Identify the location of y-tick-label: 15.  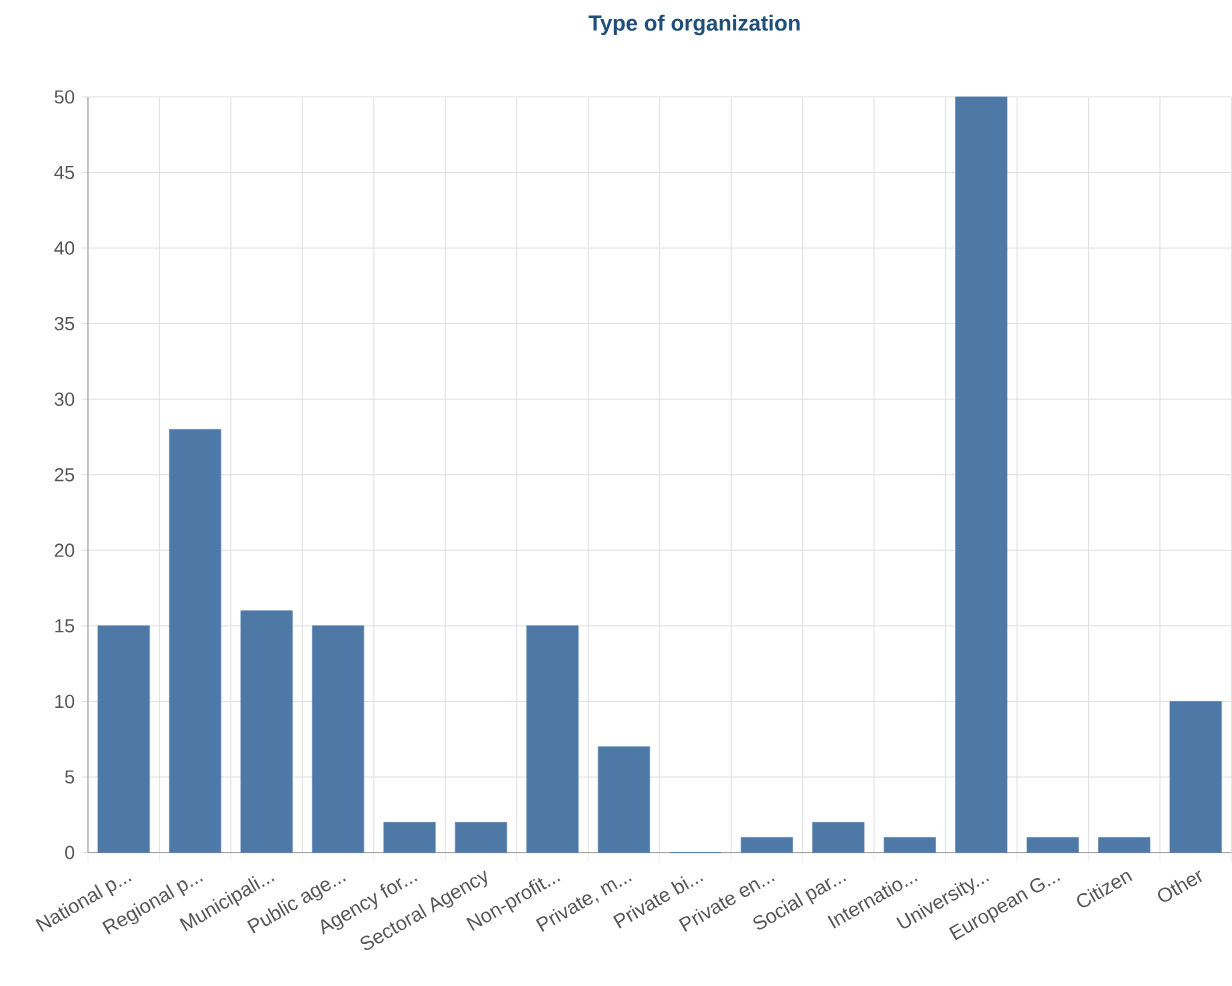
(65, 626).